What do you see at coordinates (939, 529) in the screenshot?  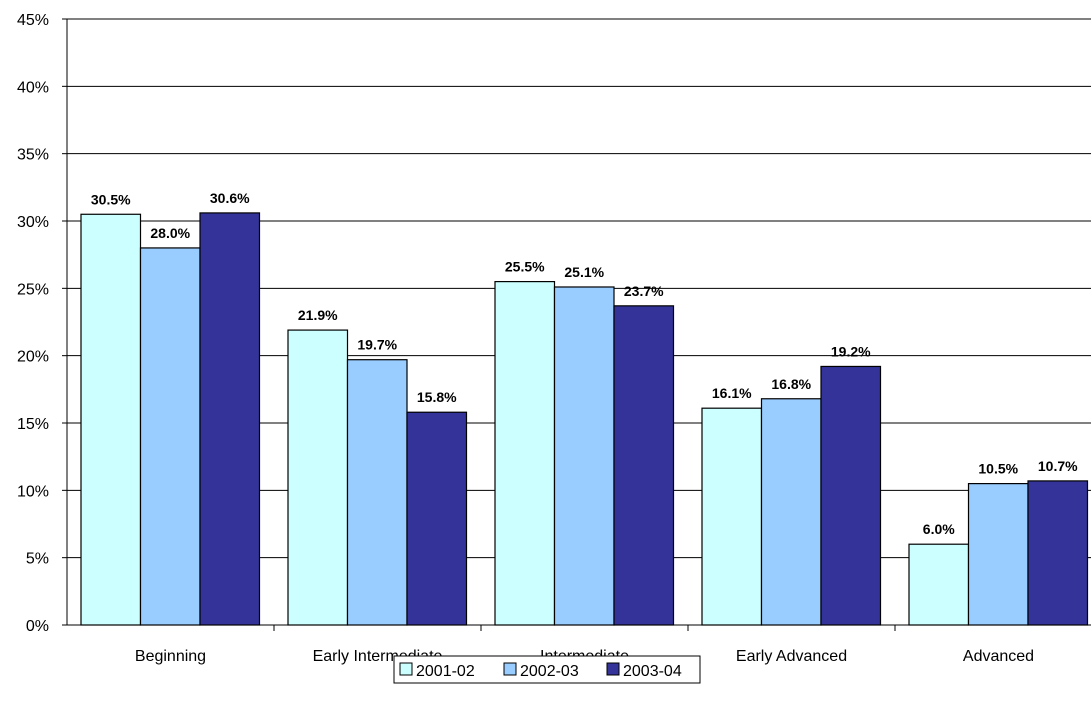 I see `data-label: 6.0%` at bounding box center [939, 529].